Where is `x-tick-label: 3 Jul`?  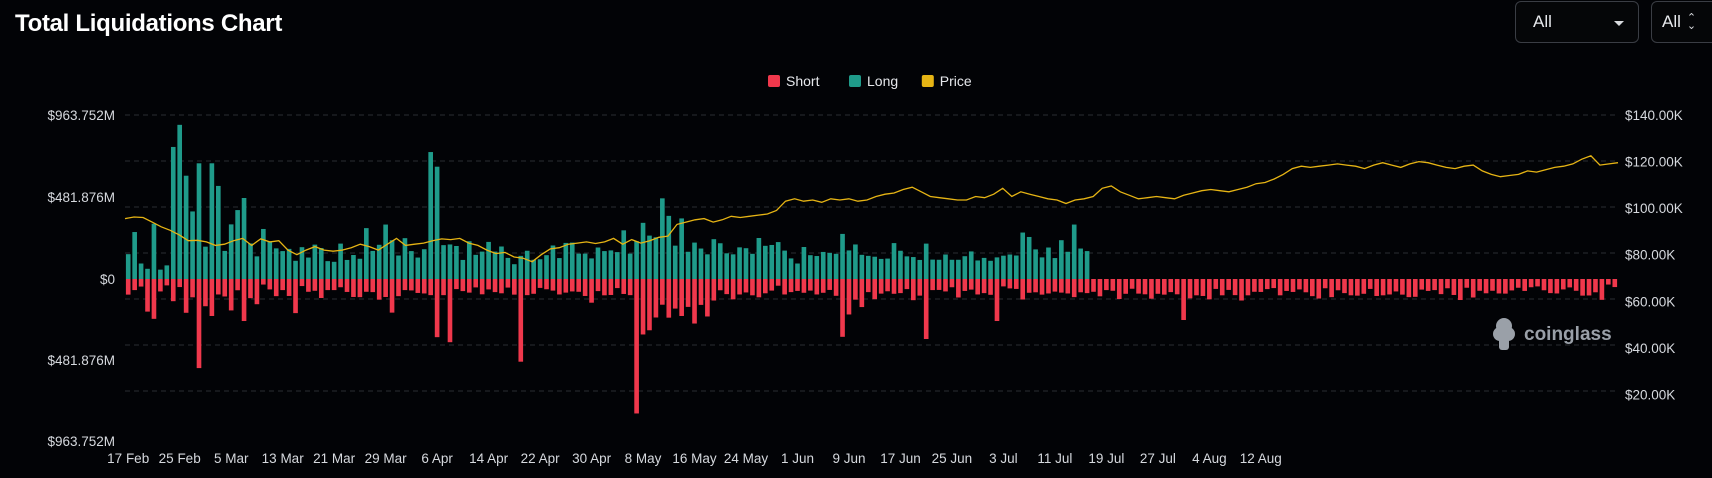 x-tick-label: 3 Jul is located at coordinates (1003, 458).